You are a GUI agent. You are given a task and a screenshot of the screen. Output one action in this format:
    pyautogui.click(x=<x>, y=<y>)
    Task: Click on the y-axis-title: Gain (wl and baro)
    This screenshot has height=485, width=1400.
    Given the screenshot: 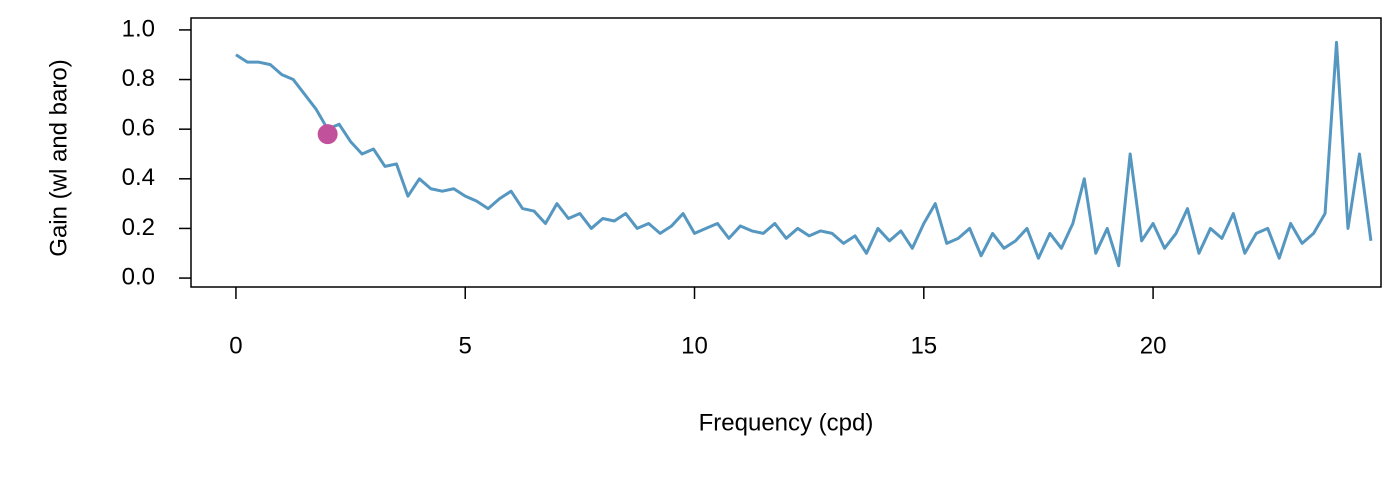 What is the action you would take?
    pyautogui.click(x=58, y=157)
    